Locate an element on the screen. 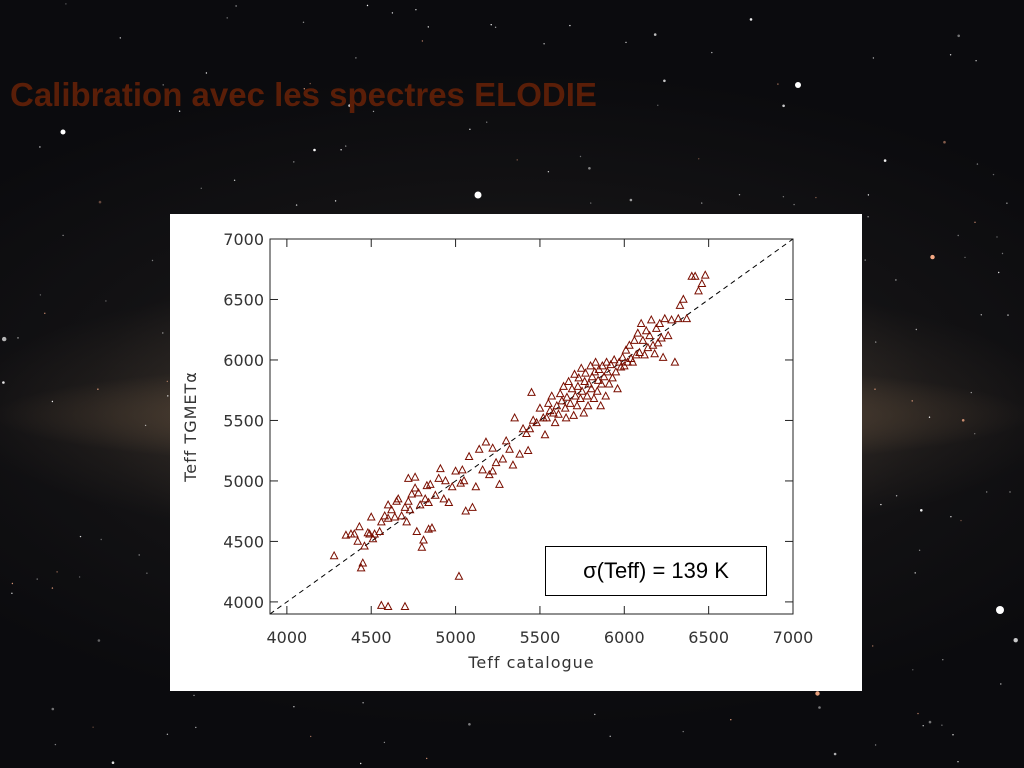 This screenshot has width=1024, height=768. y-axis-label: Teff TGMETα is located at coordinates (190, 427).